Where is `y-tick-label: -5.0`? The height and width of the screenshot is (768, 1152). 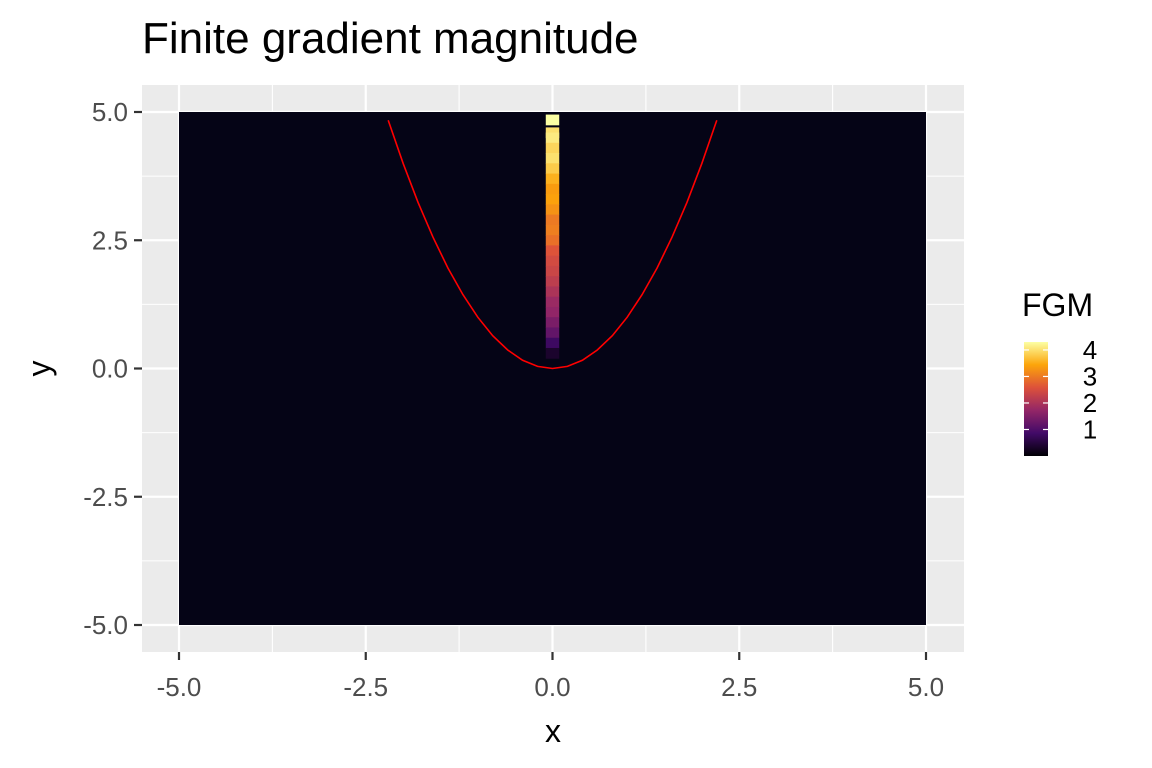
y-tick-label: -5.0 is located at coordinates (105, 625).